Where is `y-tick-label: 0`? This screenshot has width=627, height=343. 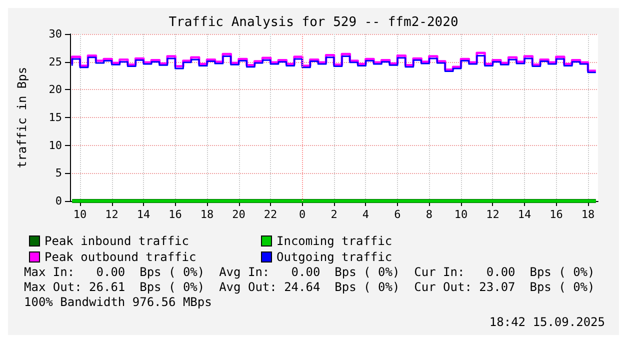 y-tick-label: 0 is located at coordinates (58, 201).